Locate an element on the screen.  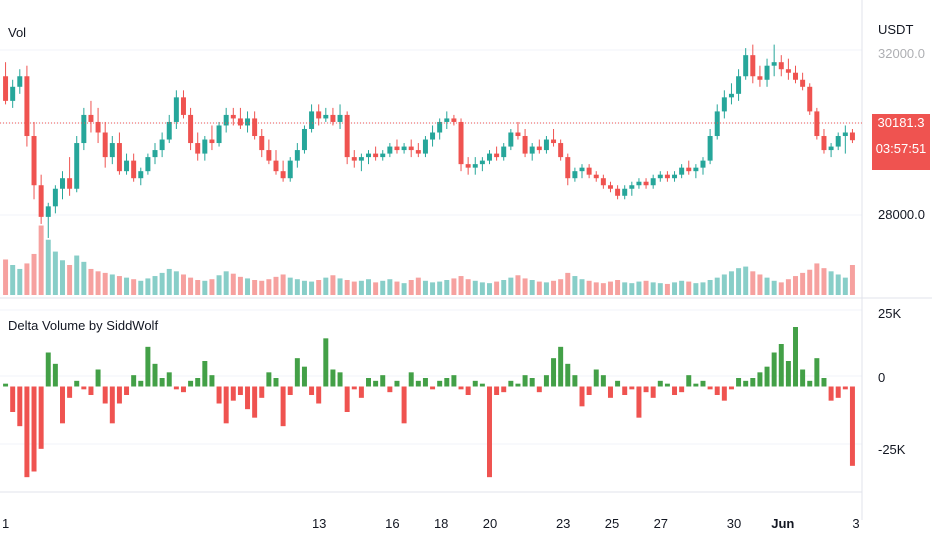
delta-indicator-label: Delta Volume by SiddWolf is located at coordinates (83, 325).